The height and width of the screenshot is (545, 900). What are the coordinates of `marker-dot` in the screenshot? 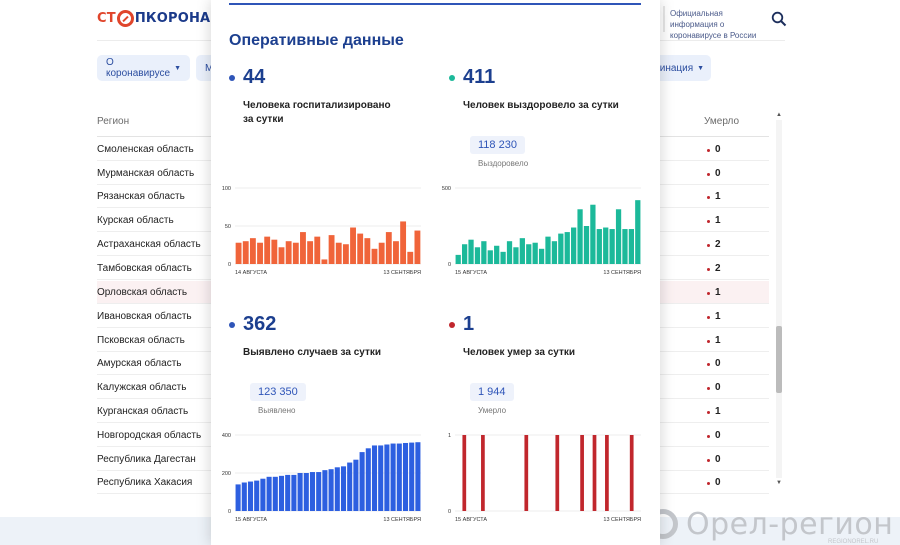 It's located at (452, 78).